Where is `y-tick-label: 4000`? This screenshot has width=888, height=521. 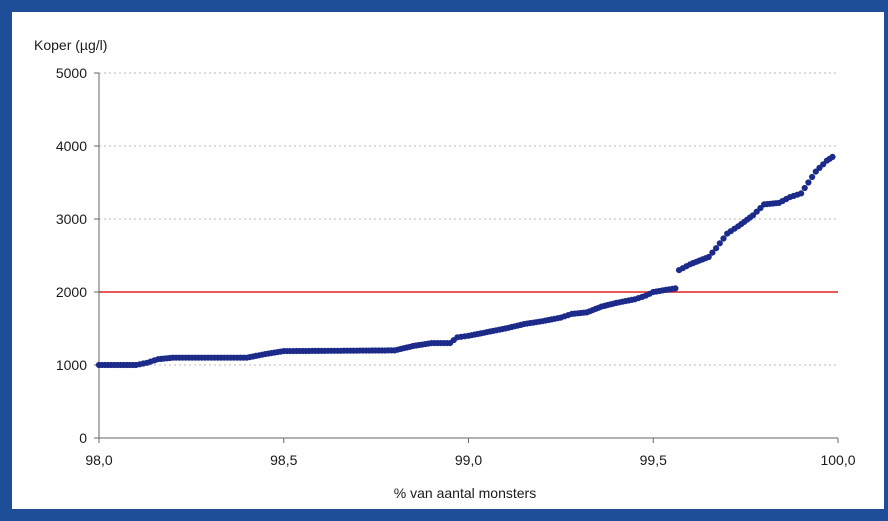 y-tick-label: 4000 is located at coordinates (71, 146).